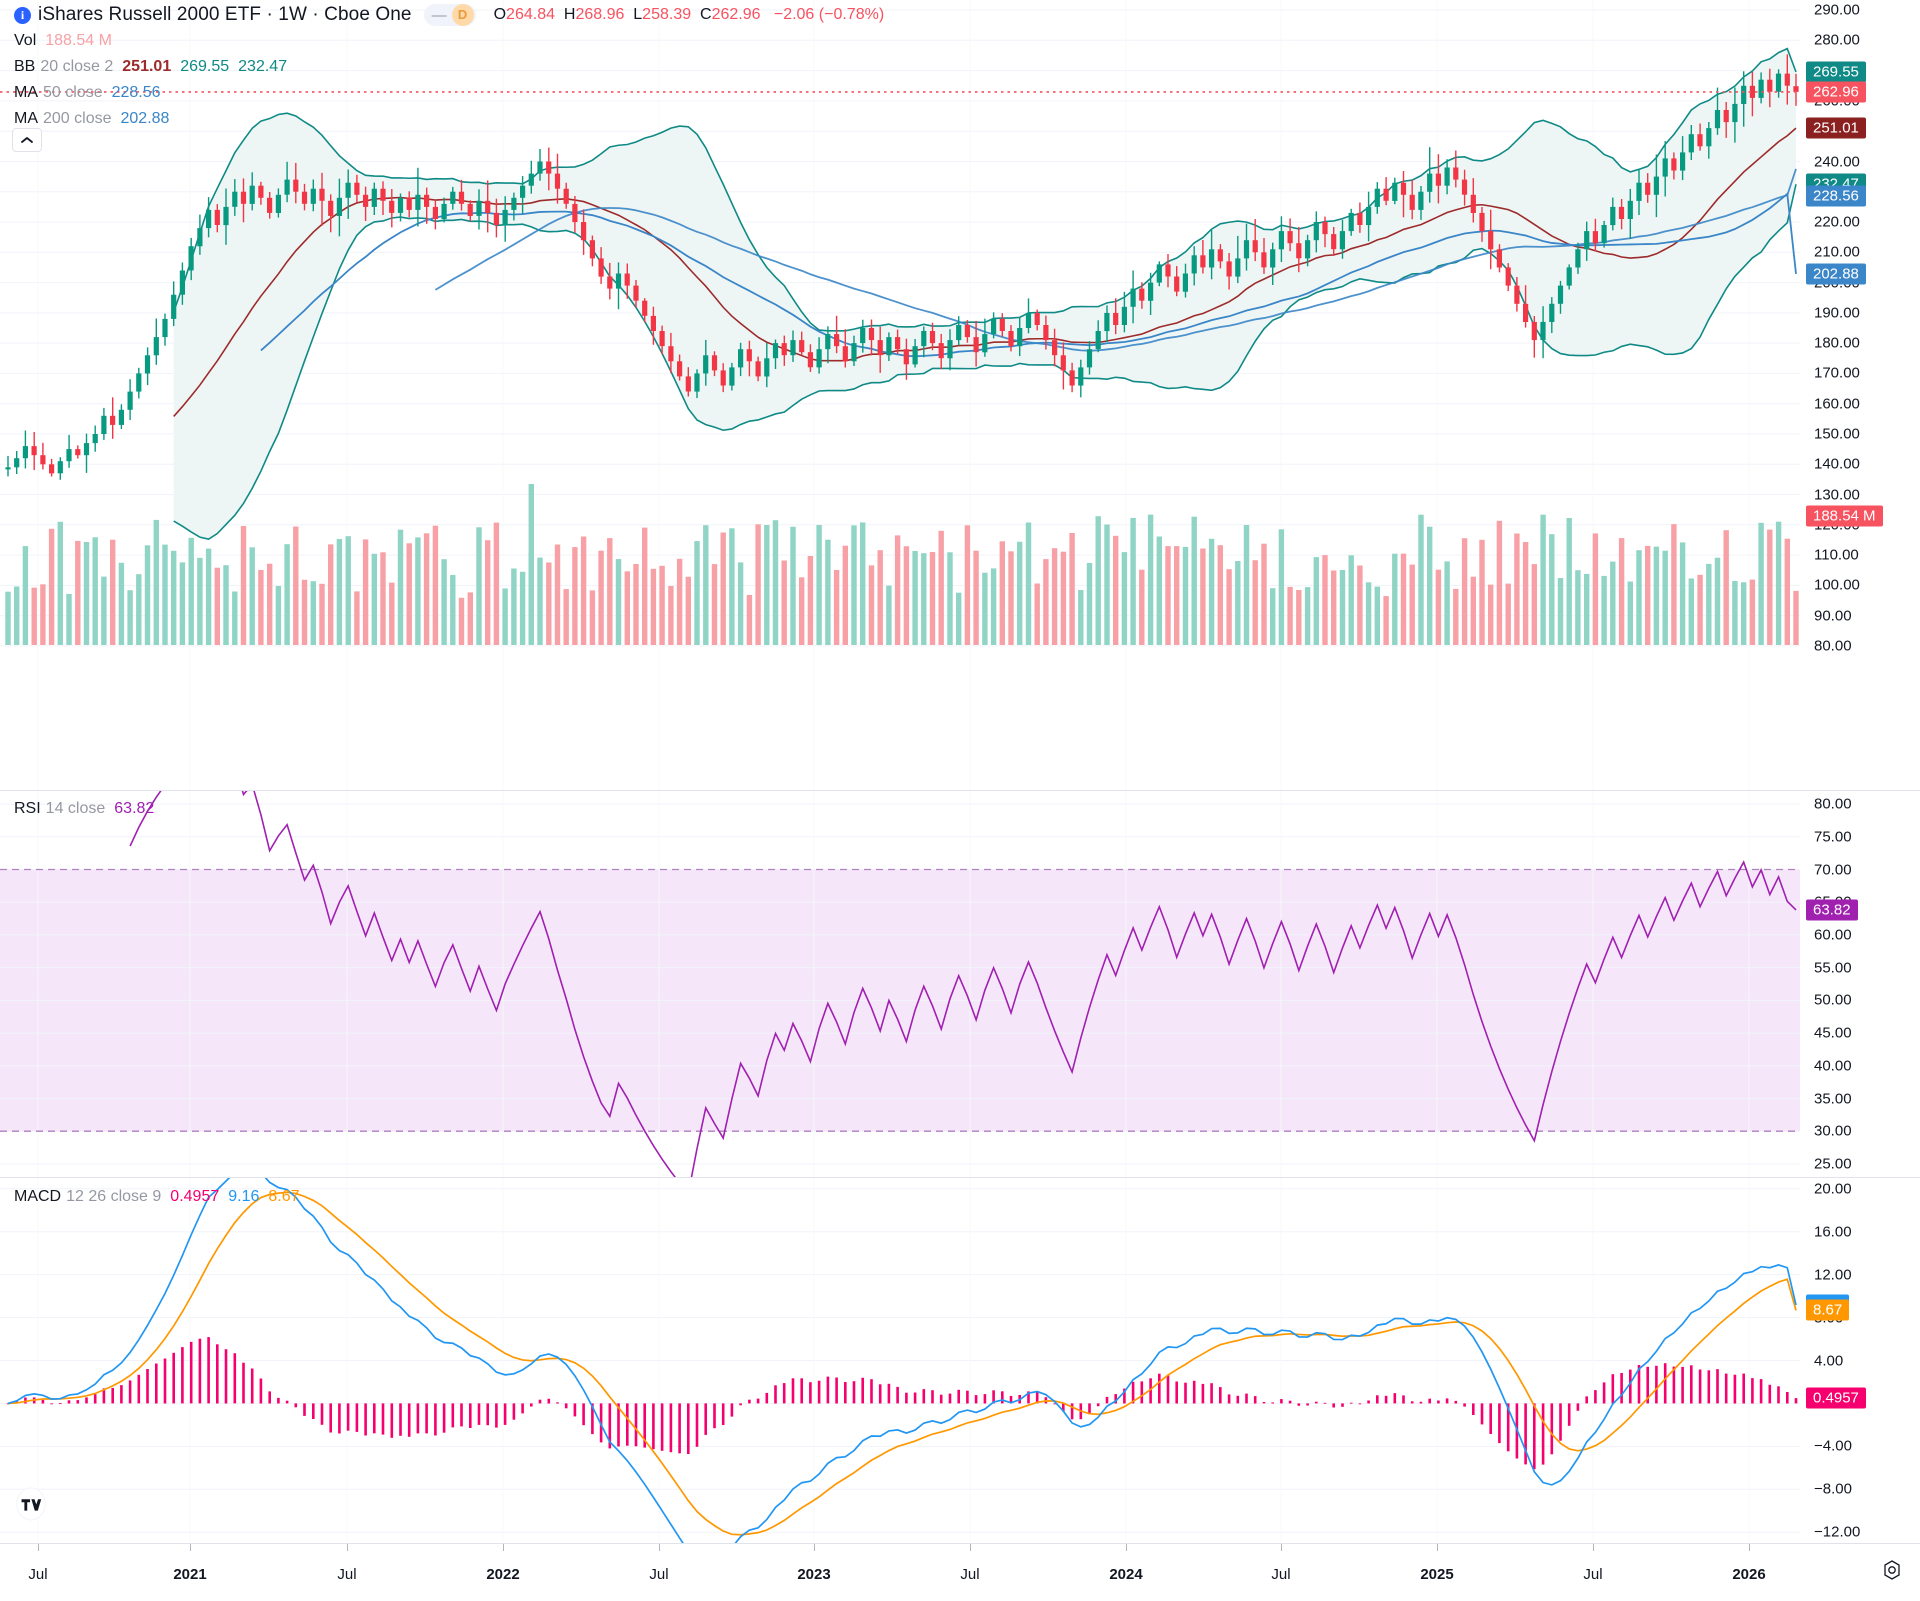  Describe the element at coordinates (244, 1196) in the screenshot. I see `macd-line-value: 9.16` at that location.